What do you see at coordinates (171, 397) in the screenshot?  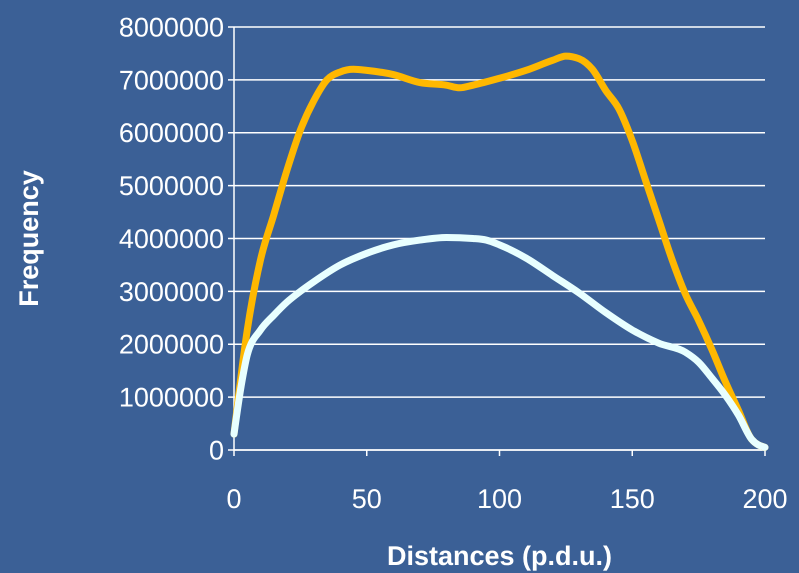 I see `y-tick-label: 1000000` at bounding box center [171, 397].